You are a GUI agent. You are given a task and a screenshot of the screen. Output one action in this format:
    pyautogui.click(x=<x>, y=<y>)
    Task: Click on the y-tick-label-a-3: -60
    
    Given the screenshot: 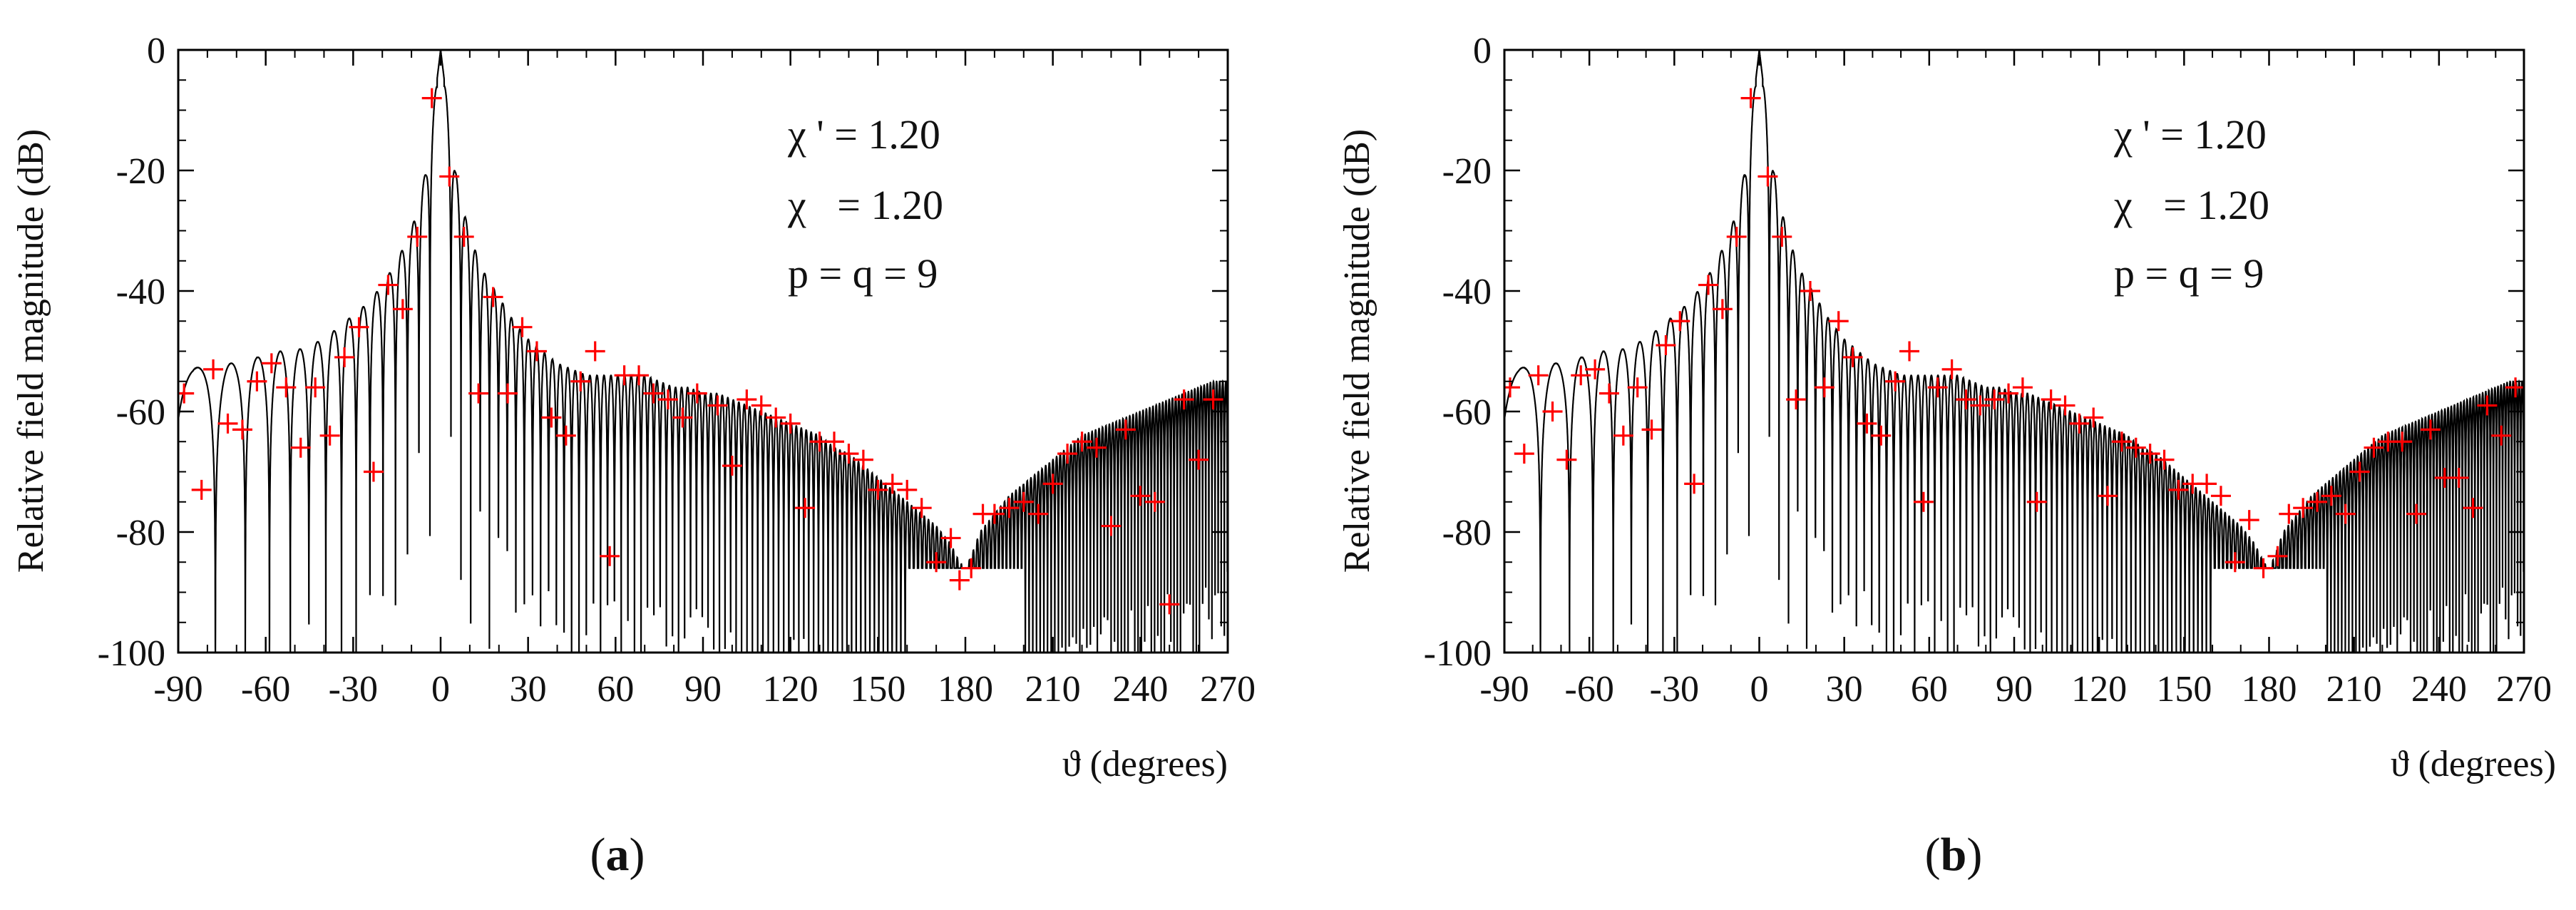 What is the action you would take?
    pyautogui.click(x=140, y=412)
    